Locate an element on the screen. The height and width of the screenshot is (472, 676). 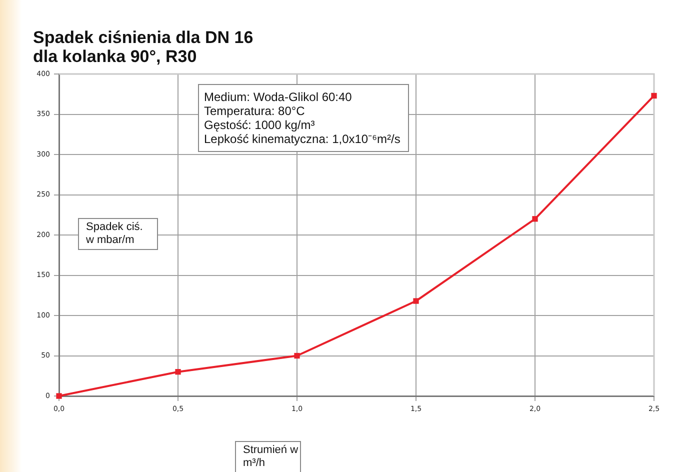
chart-title: Spadek ciśnienia dla DN 16 dla kolanka 90°, R30 is located at coordinates (143, 47).